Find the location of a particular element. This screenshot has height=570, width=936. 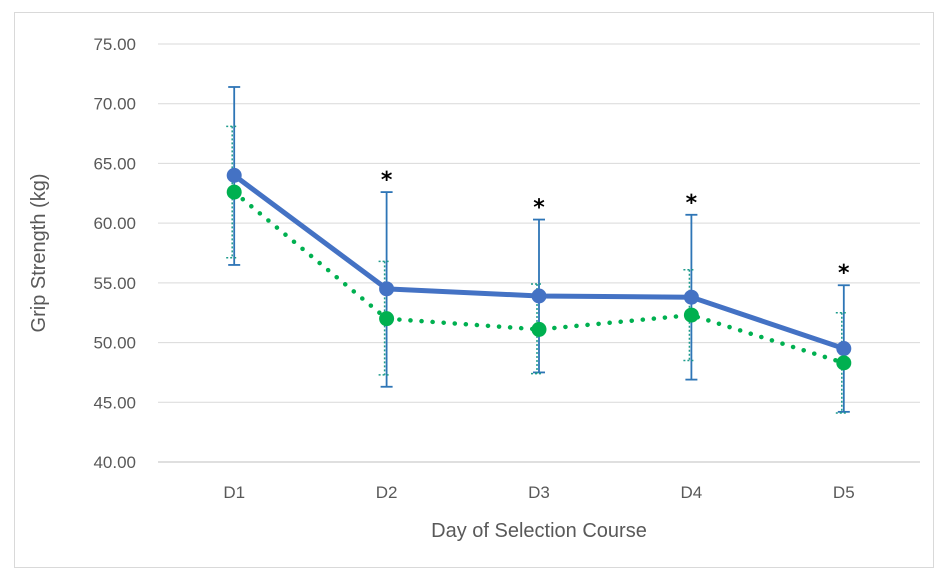

y-tick-label: 75.00 is located at coordinates (114, 44).